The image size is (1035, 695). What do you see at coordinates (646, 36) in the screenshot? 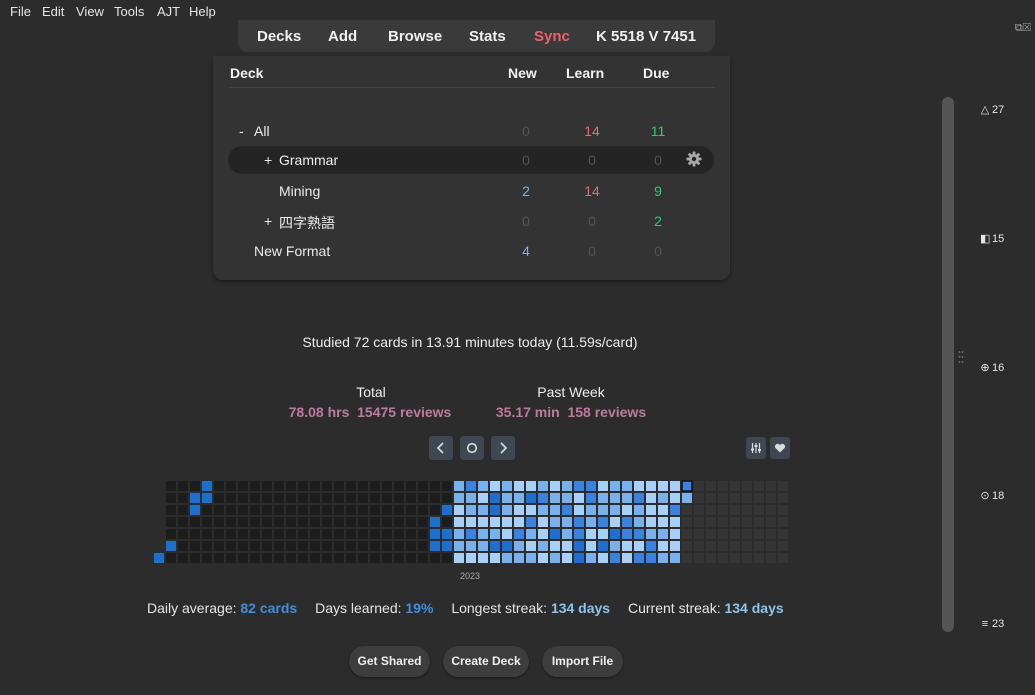
I see `toolbar-counter: K 5518 V 7451` at bounding box center [646, 36].